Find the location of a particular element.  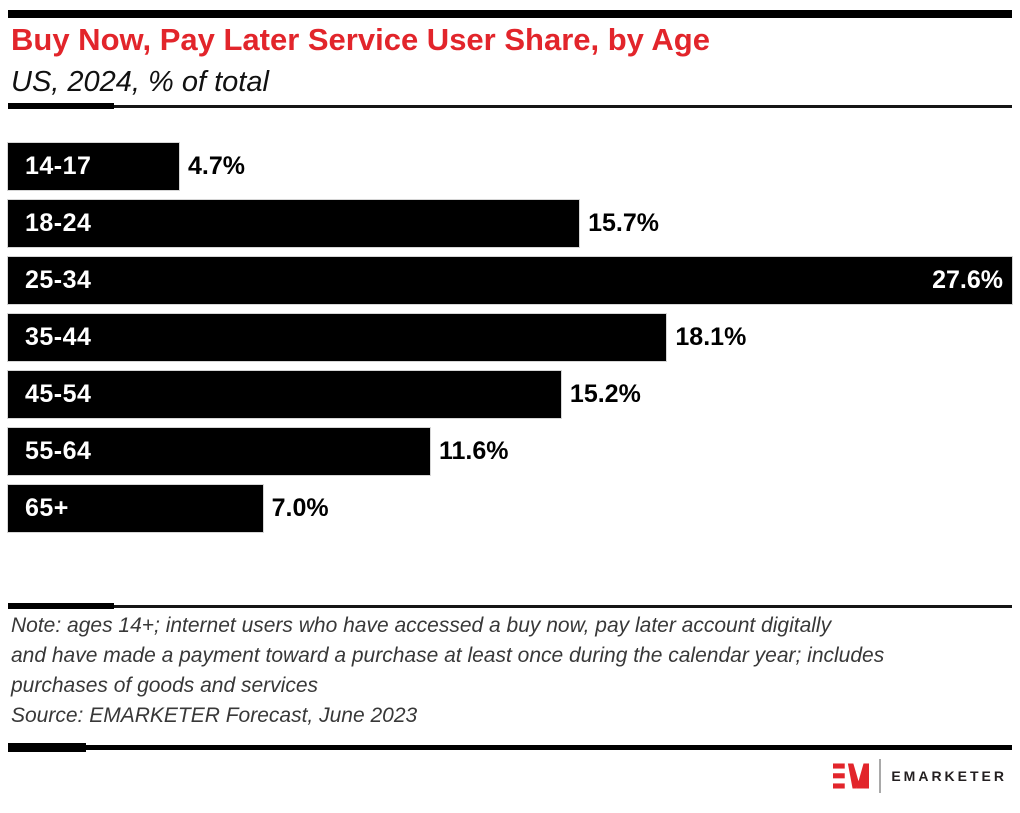

bar-row: 45-54 15.2% is located at coordinates (509, 394).